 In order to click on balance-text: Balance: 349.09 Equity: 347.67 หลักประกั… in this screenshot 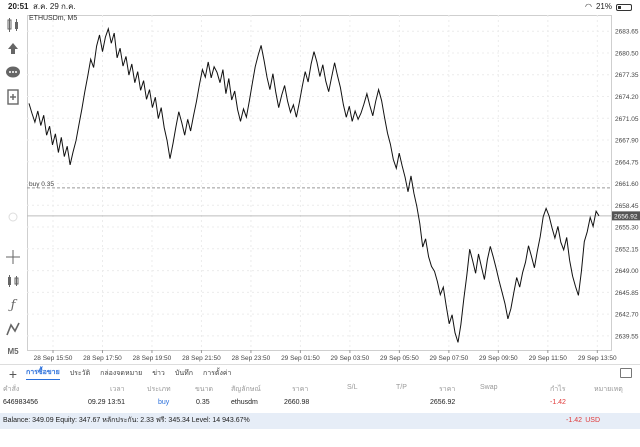, I will do `click(126, 420)`.